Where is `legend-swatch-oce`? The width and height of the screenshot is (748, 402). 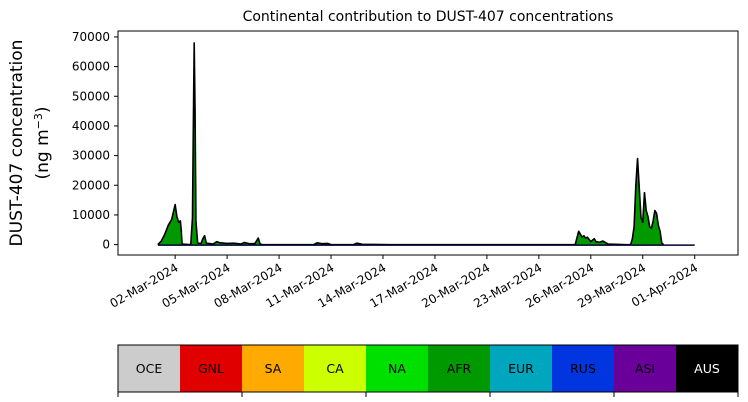
legend-swatch-oce is located at coordinates (149, 368).